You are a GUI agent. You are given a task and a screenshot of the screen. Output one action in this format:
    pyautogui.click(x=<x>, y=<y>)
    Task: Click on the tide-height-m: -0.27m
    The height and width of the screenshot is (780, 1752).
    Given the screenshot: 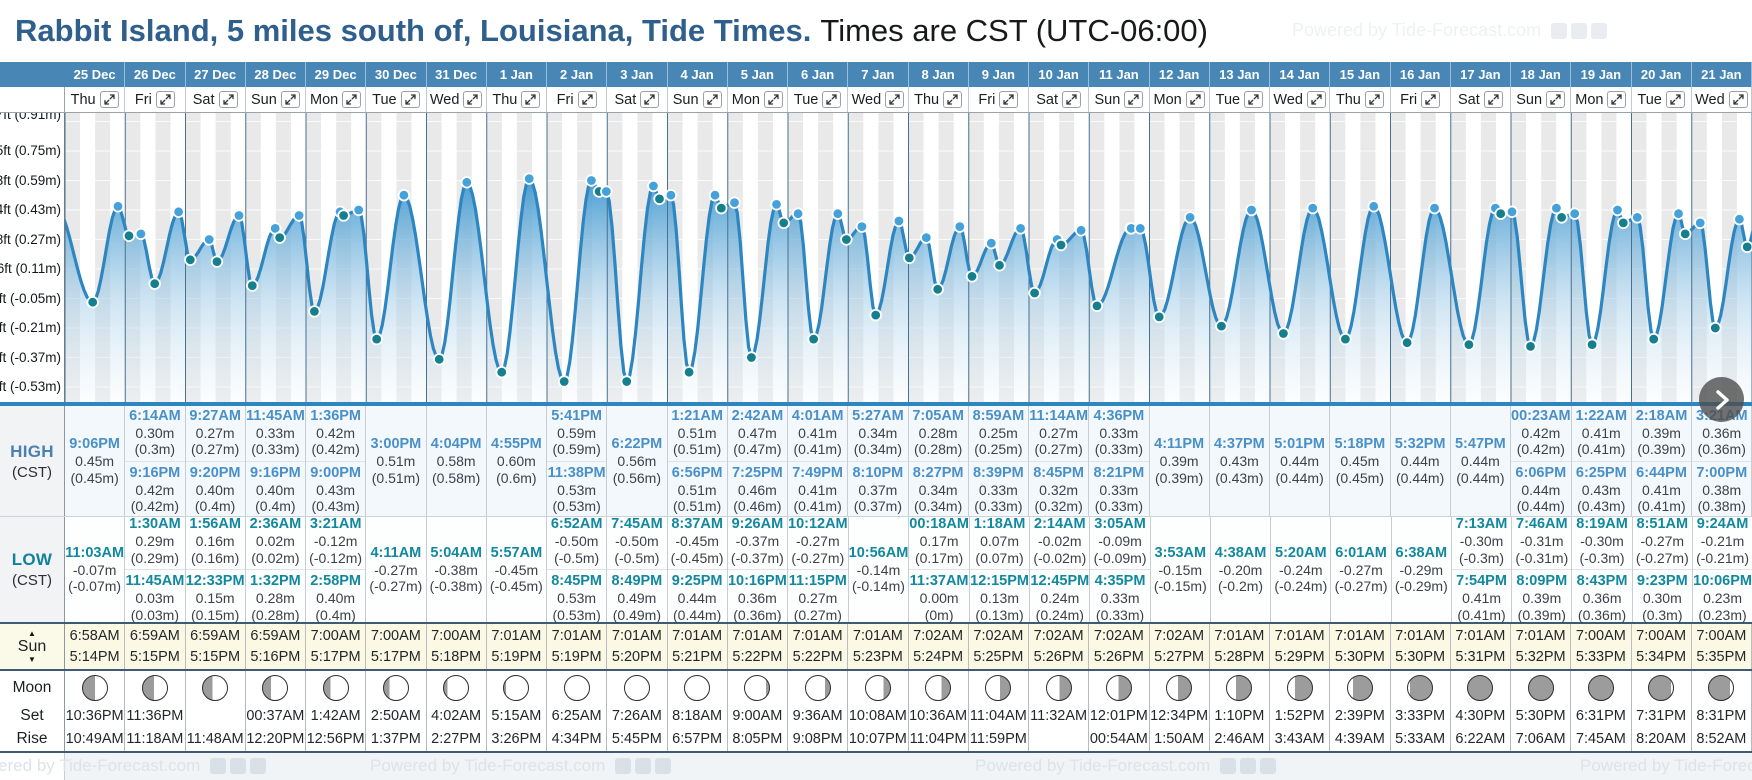 What is the action you would take?
    pyautogui.click(x=818, y=541)
    